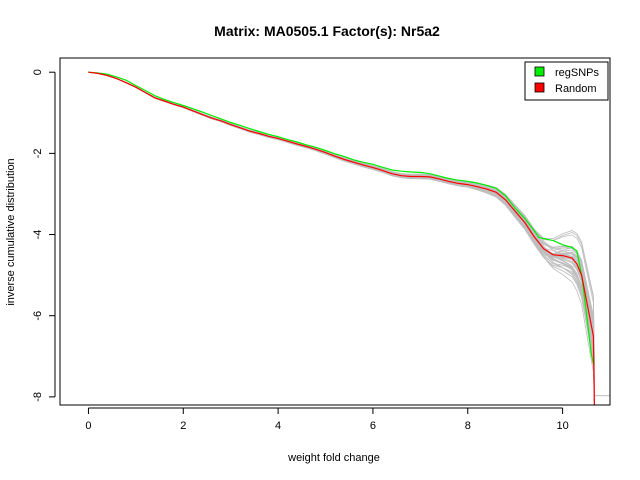 This screenshot has width=640, height=480. What do you see at coordinates (38, 72) in the screenshot?
I see `y-tick-label: 0` at bounding box center [38, 72].